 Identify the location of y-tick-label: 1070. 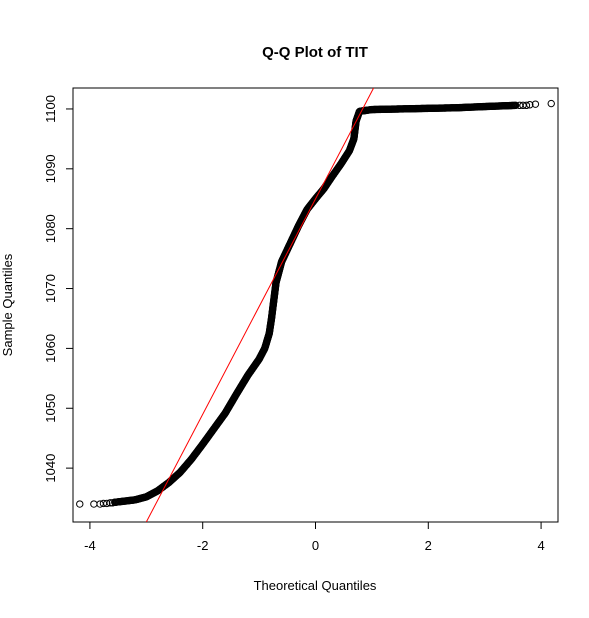
(50, 288).